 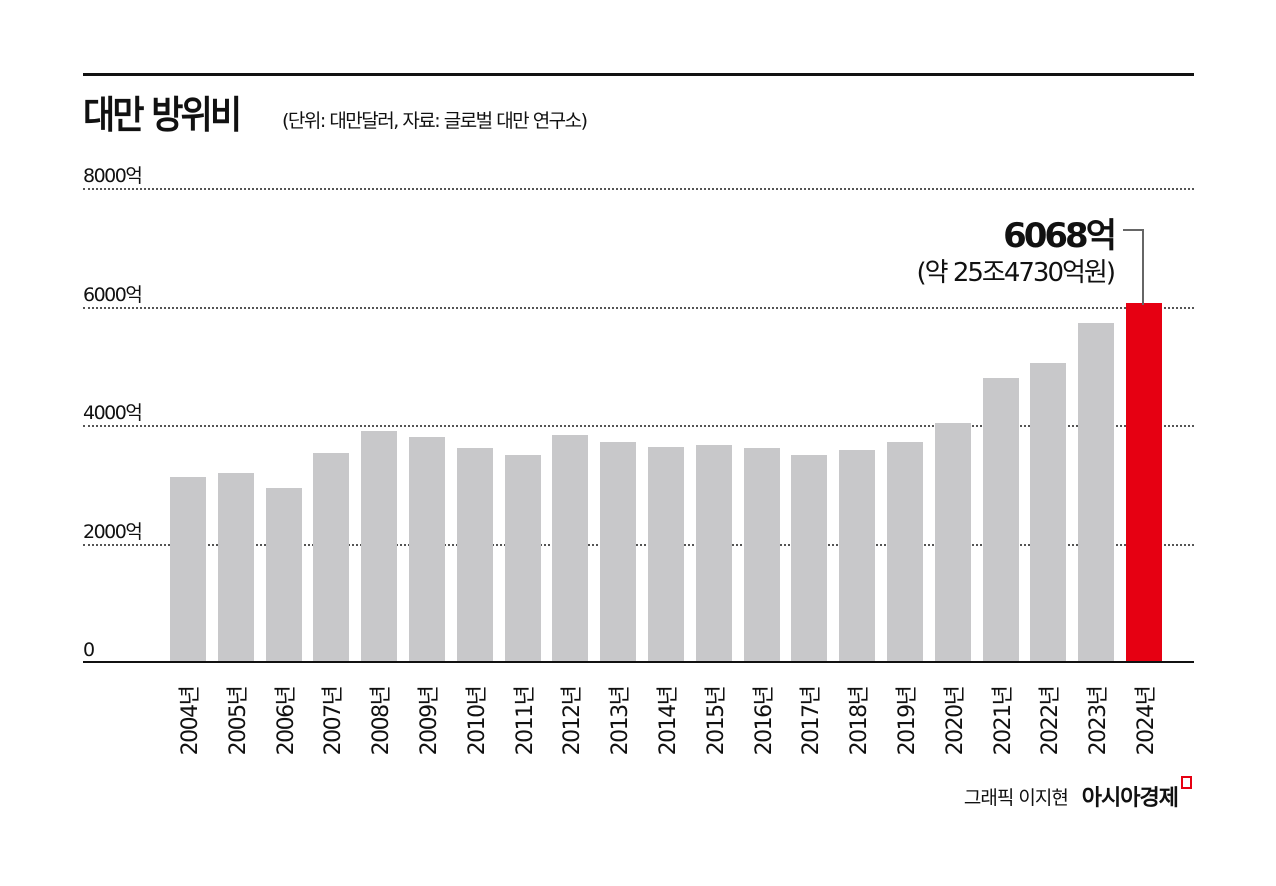 What do you see at coordinates (638, 74) in the screenshot?
I see `top-rule` at bounding box center [638, 74].